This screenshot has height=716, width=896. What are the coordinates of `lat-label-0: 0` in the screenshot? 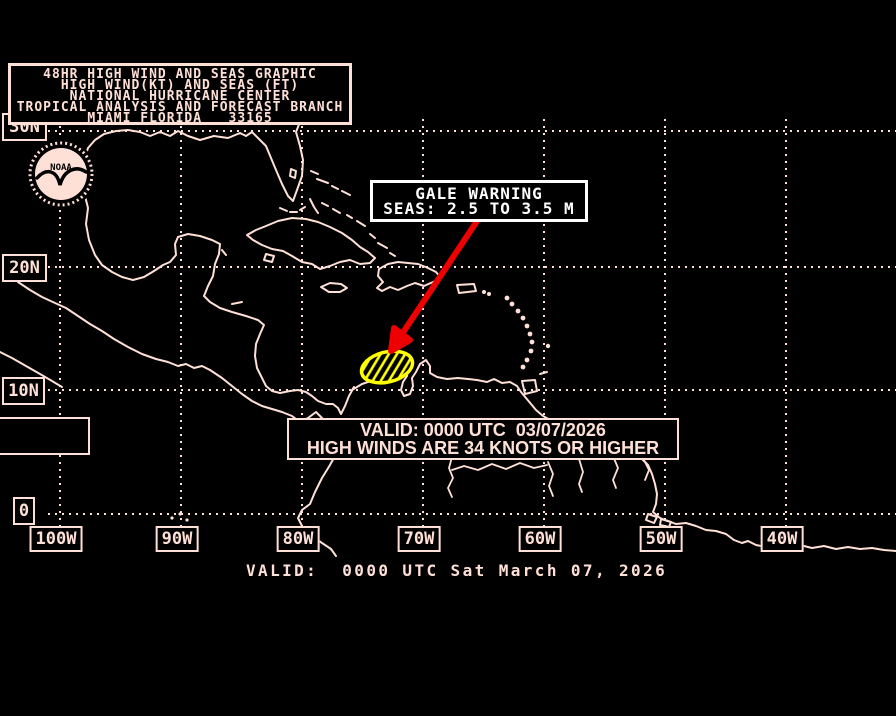 It's located at (24, 511).